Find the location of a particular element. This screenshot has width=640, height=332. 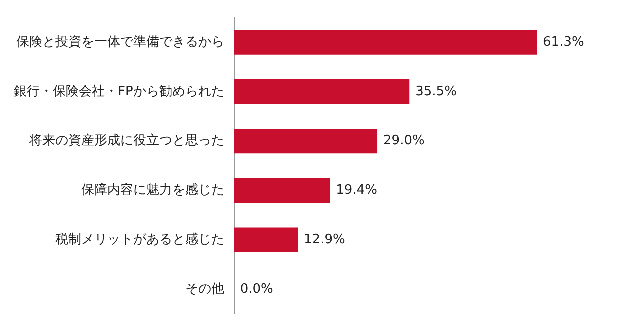

y-tick-label: 税制メリットがあると感じた is located at coordinates (139, 240).